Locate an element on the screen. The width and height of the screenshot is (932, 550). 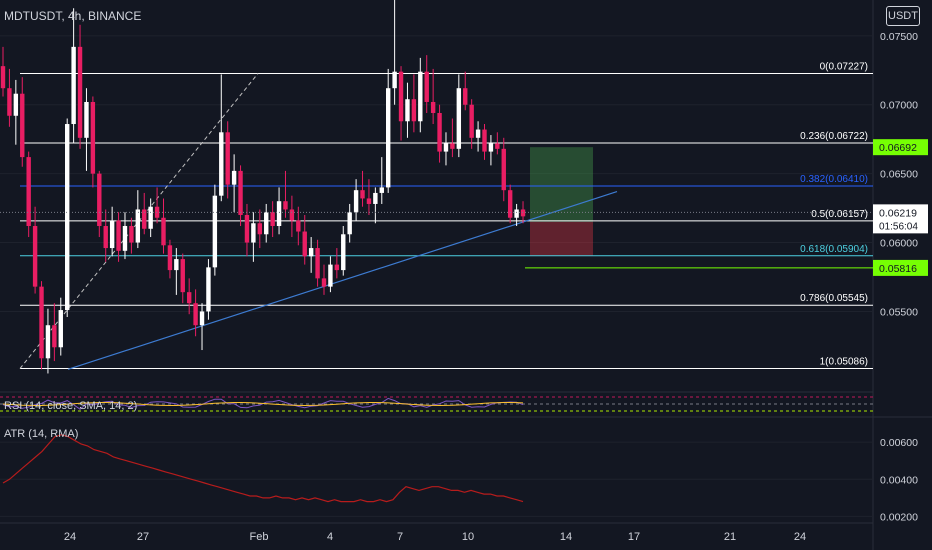
price-tag-label: 0.05816 is located at coordinates (898, 269).